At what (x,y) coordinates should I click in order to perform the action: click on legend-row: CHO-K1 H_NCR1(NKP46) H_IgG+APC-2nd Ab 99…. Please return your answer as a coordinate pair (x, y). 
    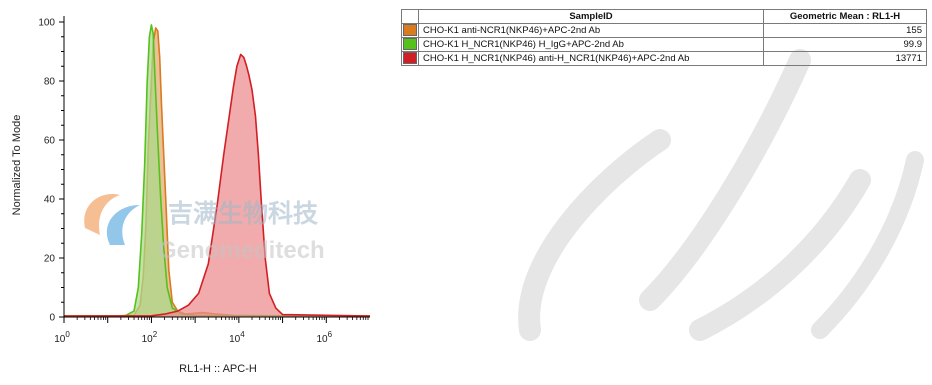
    Looking at the image, I should click on (664, 44).